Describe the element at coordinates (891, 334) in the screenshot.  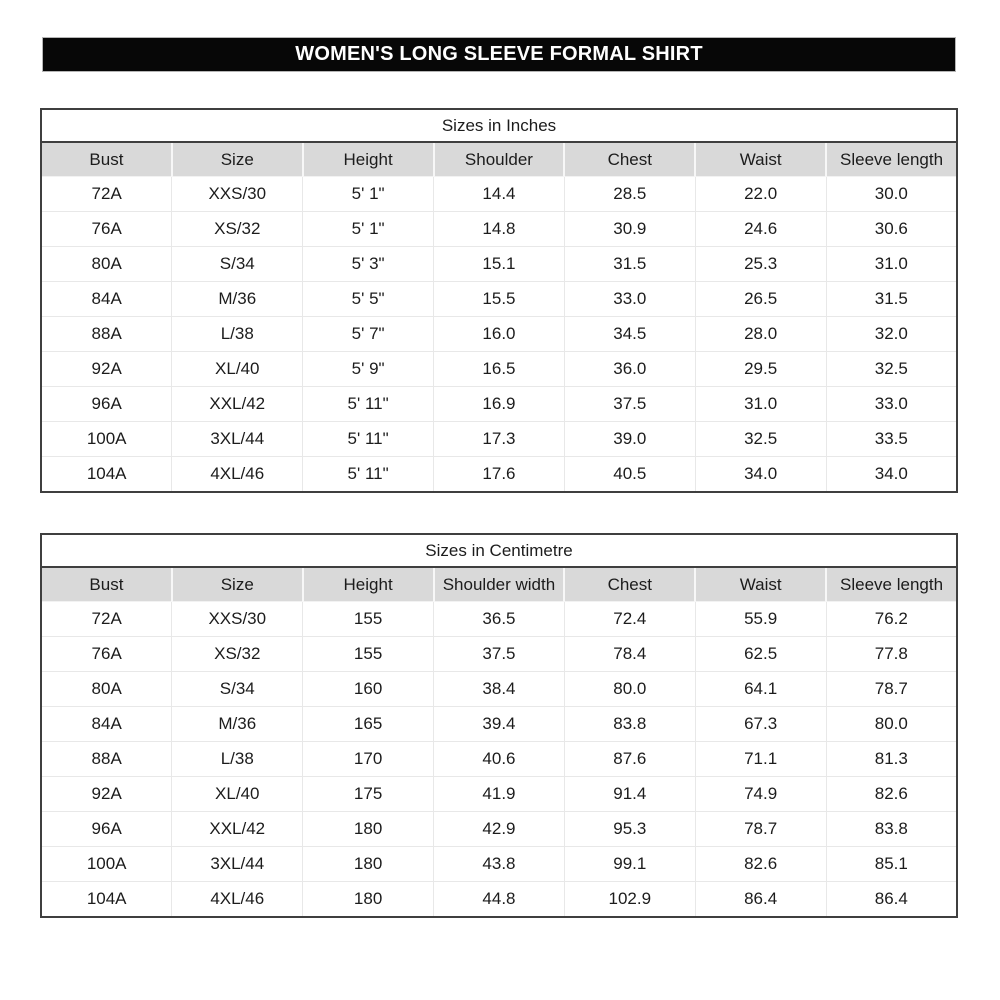
I see `cell: 32.0` at that location.